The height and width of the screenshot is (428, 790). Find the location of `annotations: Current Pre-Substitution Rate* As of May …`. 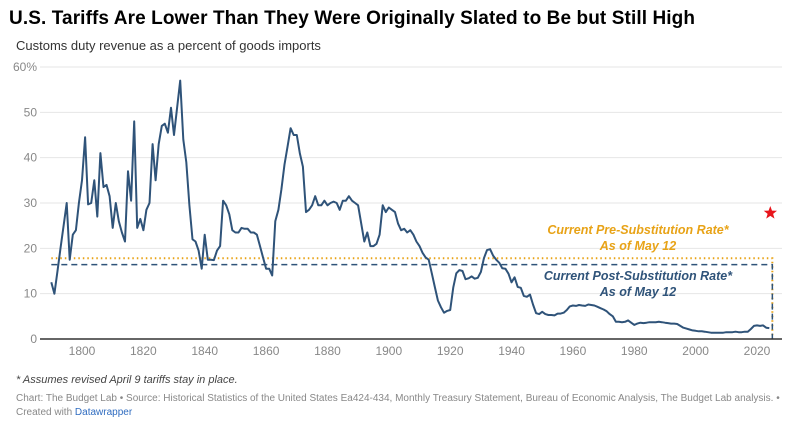

annotations: Current Pre-Substitution Rate* As of May … is located at coordinates (638, 261).